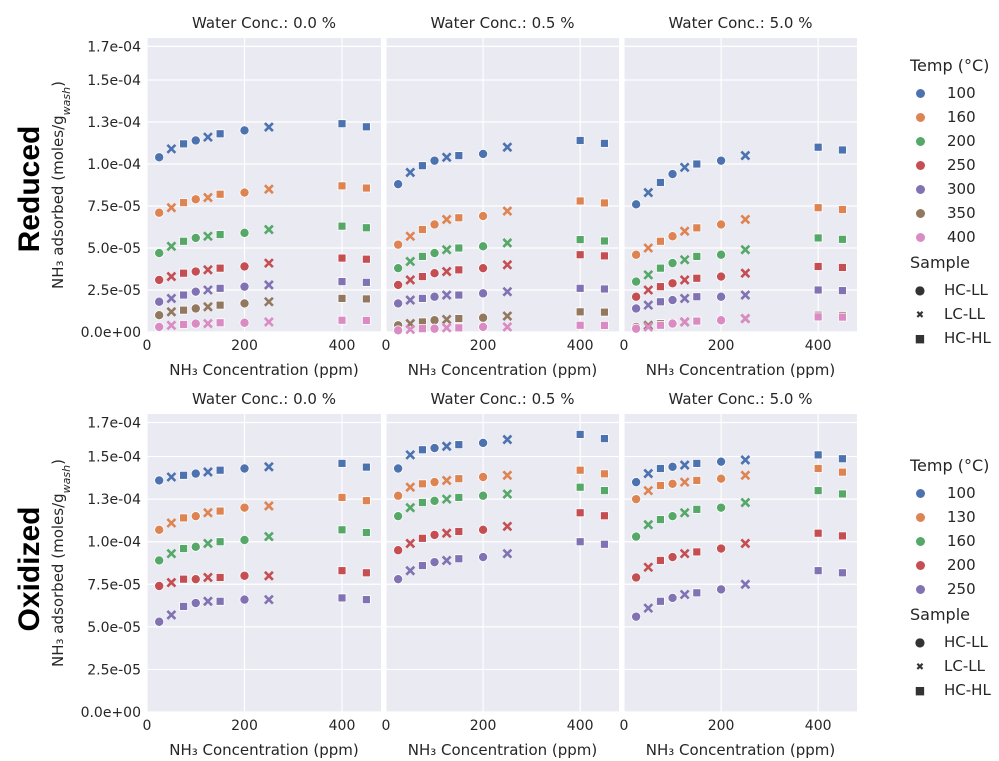 The image size is (999, 761). What do you see at coordinates (950, 165) in the screenshot?
I see `legend-item: 250` at bounding box center [950, 165].